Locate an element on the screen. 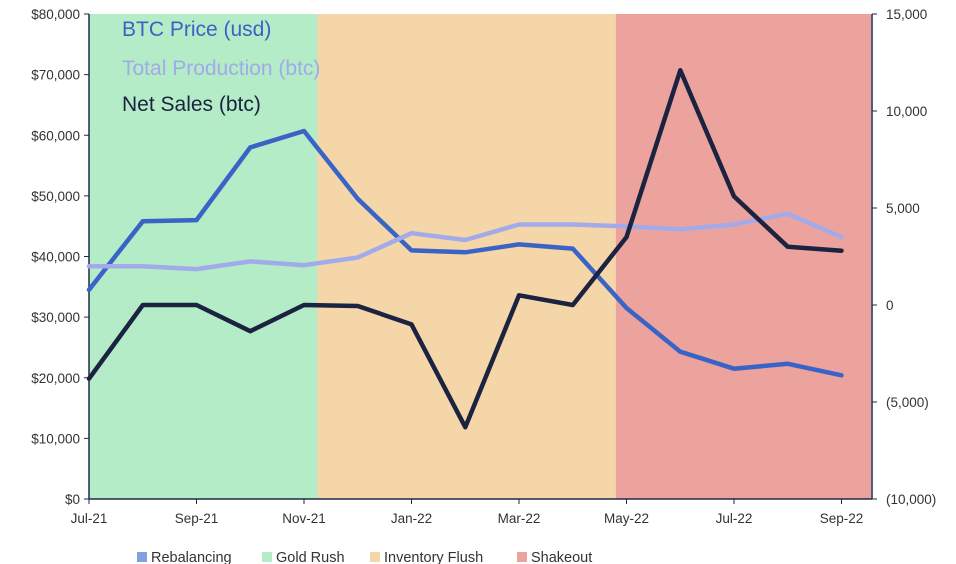 Image resolution: width=956 pixels, height=564 pixels. legend-label-total-production-btc: Total Production (btc) is located at coordinates (221, 68).